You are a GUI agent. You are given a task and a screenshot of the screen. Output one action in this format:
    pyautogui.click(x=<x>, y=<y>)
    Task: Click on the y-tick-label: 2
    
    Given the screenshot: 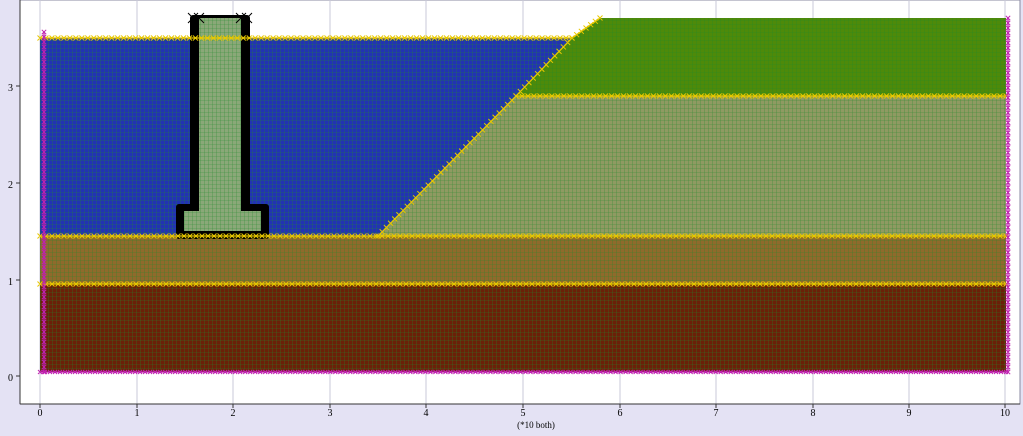 What is the action you would take?
    pyautogui.click(x=10, y=185)
    